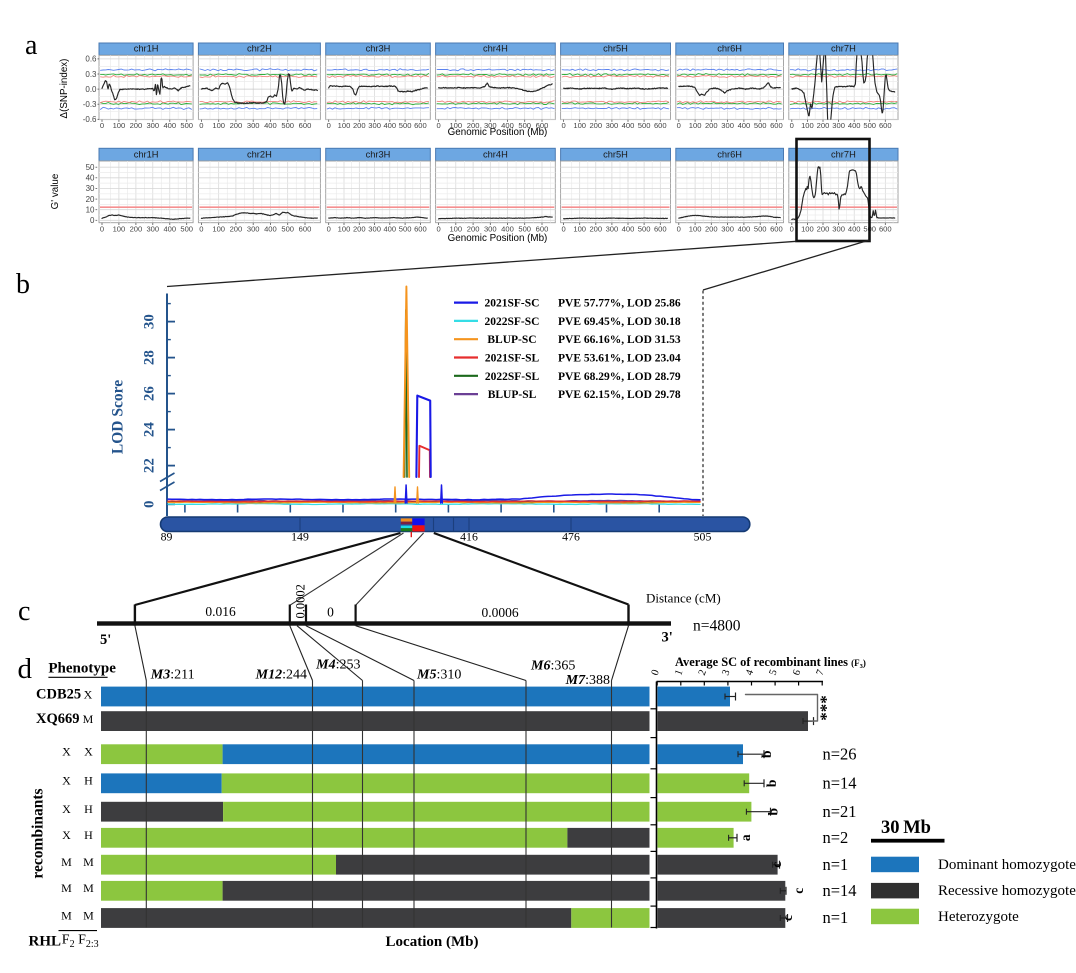 This screenshot has width=1076, height=973. I want to click on svg-text: Phenotype, so click(82, 669).